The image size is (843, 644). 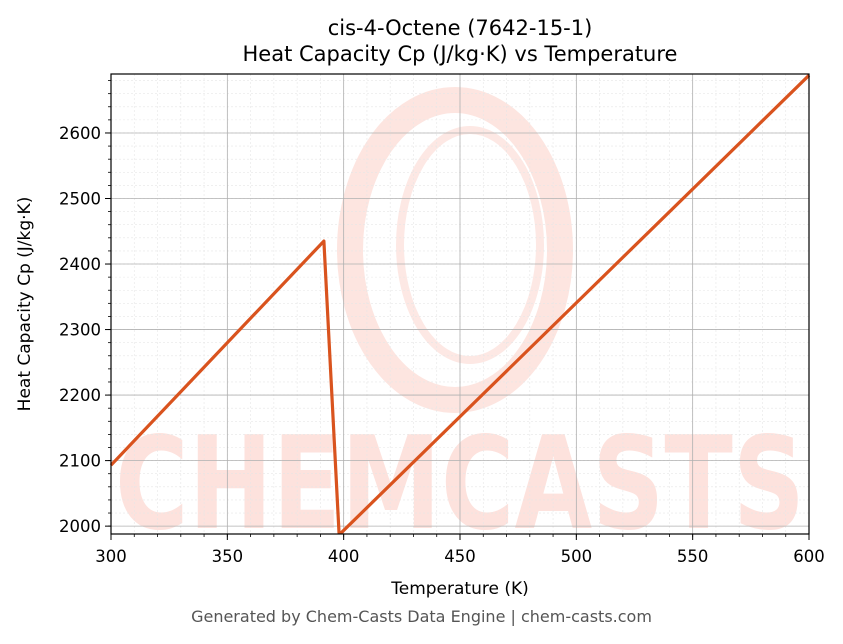 I want to click on y-tick-label: 2200, so click(x=80, y=395).